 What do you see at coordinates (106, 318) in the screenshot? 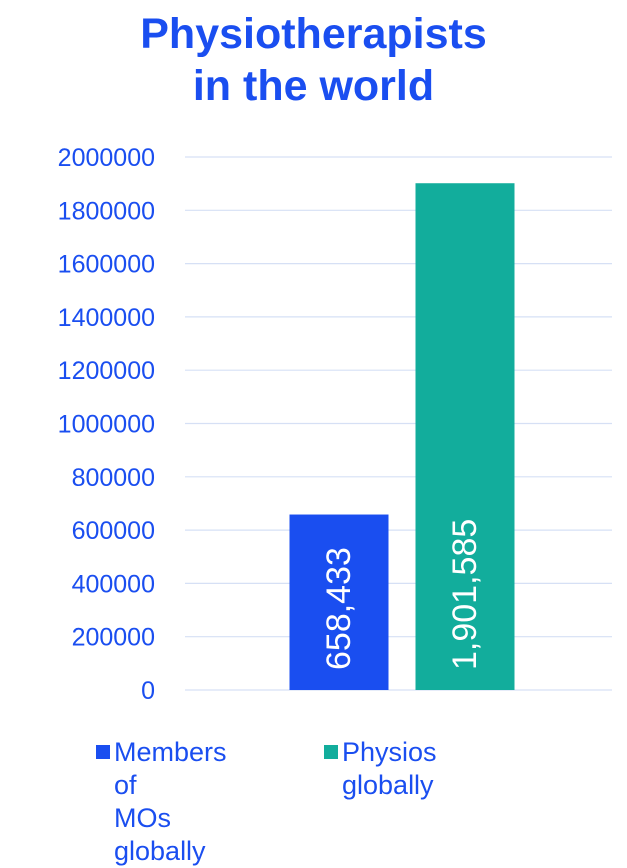
I see `y-tick-label: 1400000` at bounding box center [106, 318].